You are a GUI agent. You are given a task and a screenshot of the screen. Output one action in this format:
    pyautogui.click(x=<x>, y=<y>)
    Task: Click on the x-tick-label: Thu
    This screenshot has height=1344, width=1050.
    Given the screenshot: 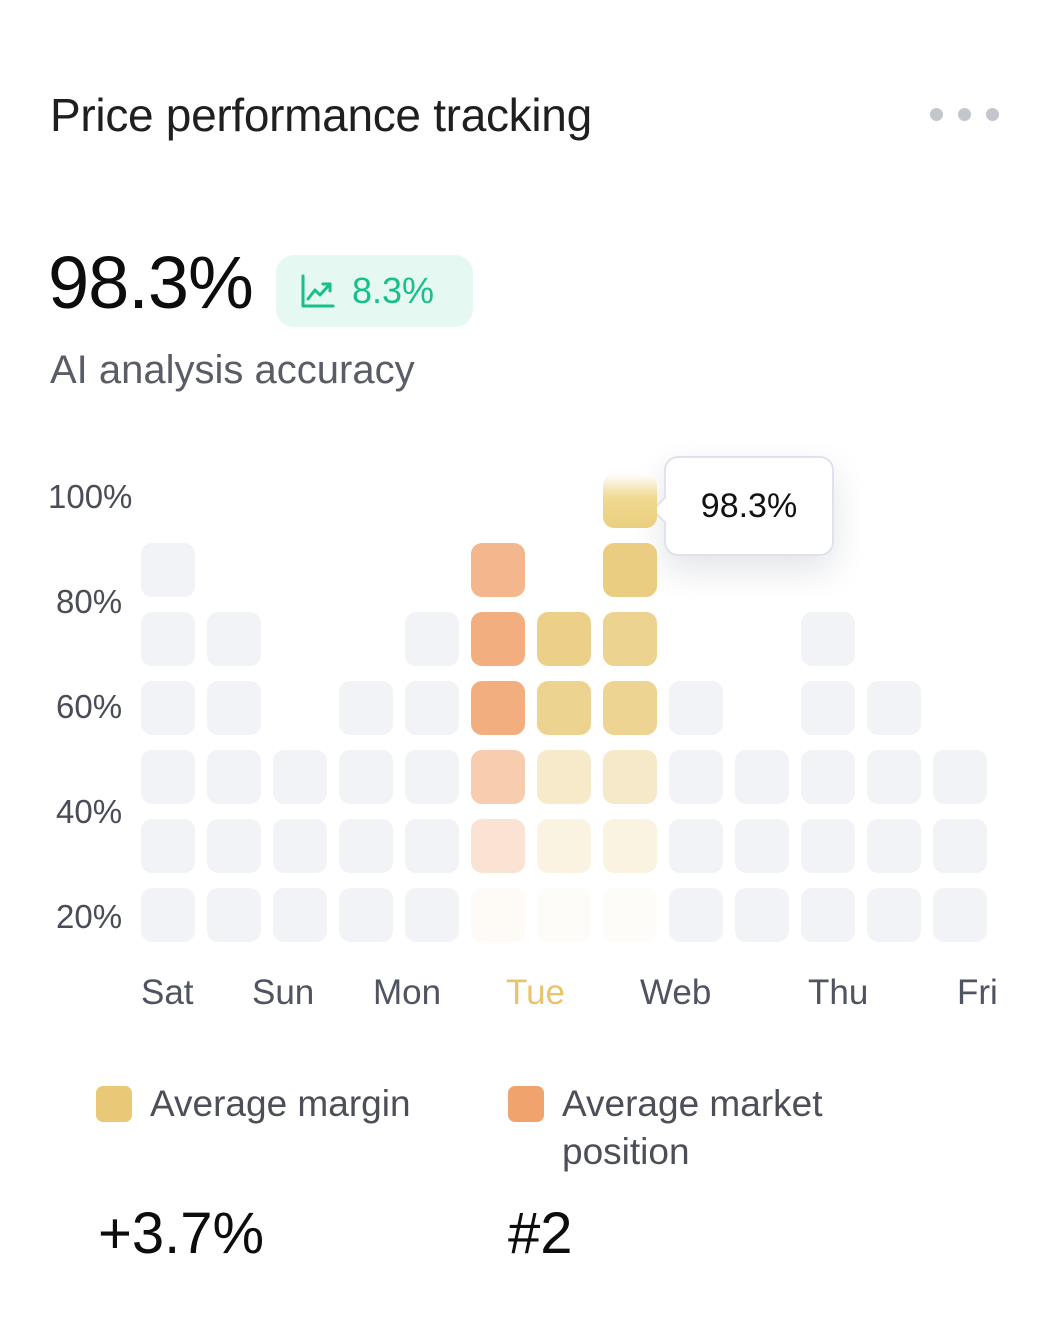 What is the action you would take?
    pyautogui.click(x=838, y=992)
    